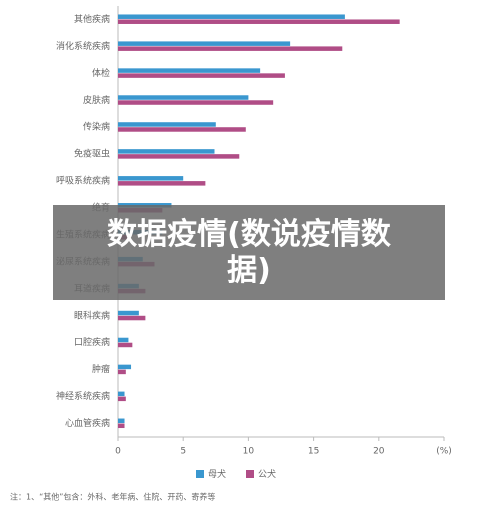  I want to click on y-tick-label: 口腔疾病, so click(92, 342).